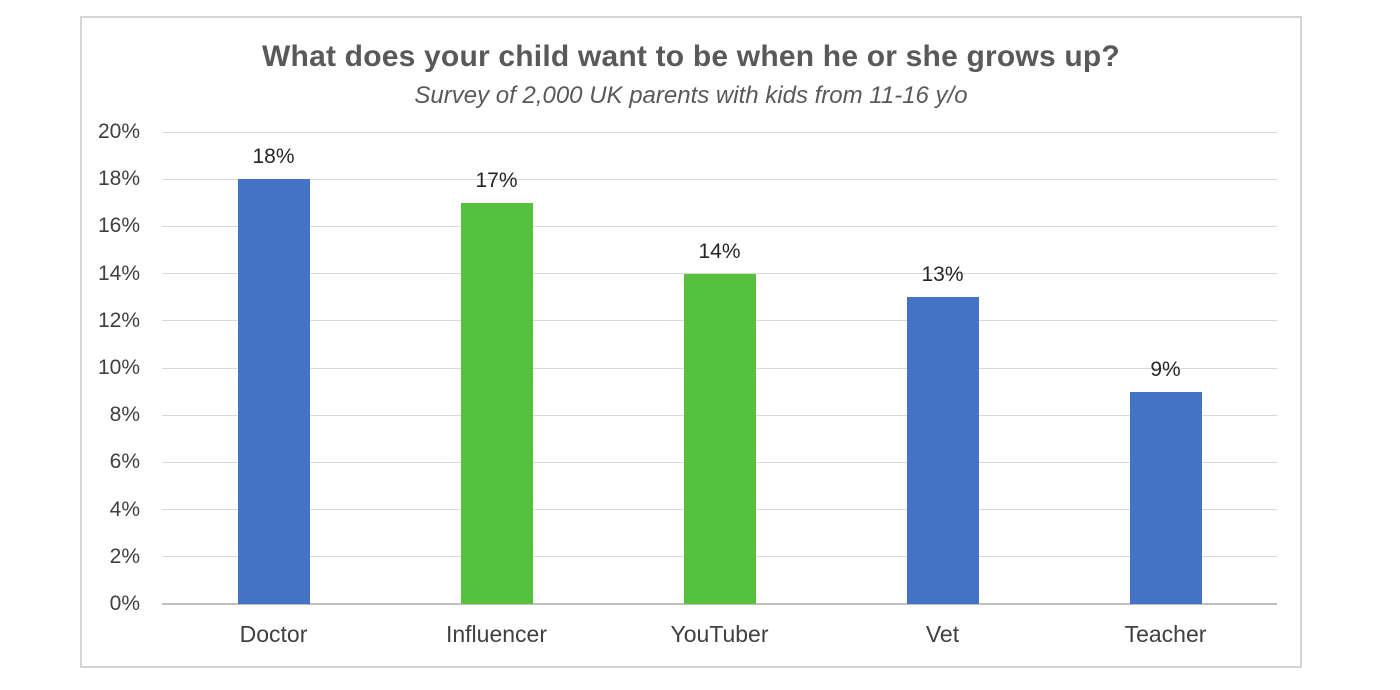 The height and width of the screenshot is (690, 1400). I want to click on bar-value-label-youtuber: 14%, so click(719, 251).